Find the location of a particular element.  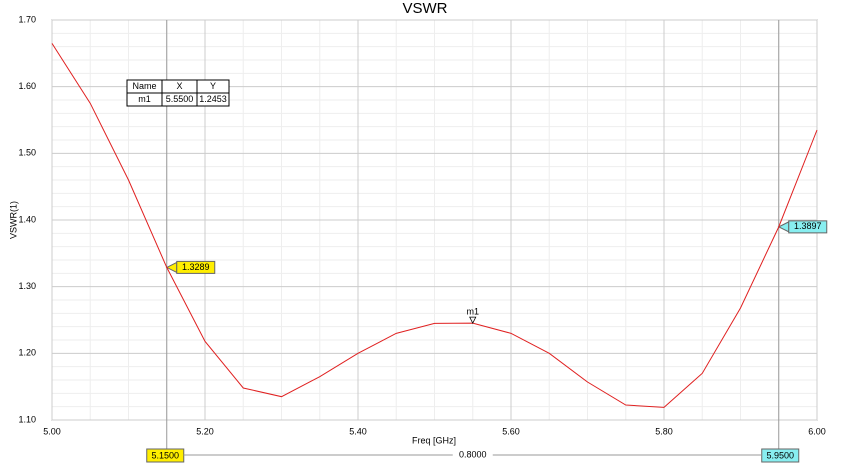

y-tick-label: 1.20 is located at coordinates (27, 353).